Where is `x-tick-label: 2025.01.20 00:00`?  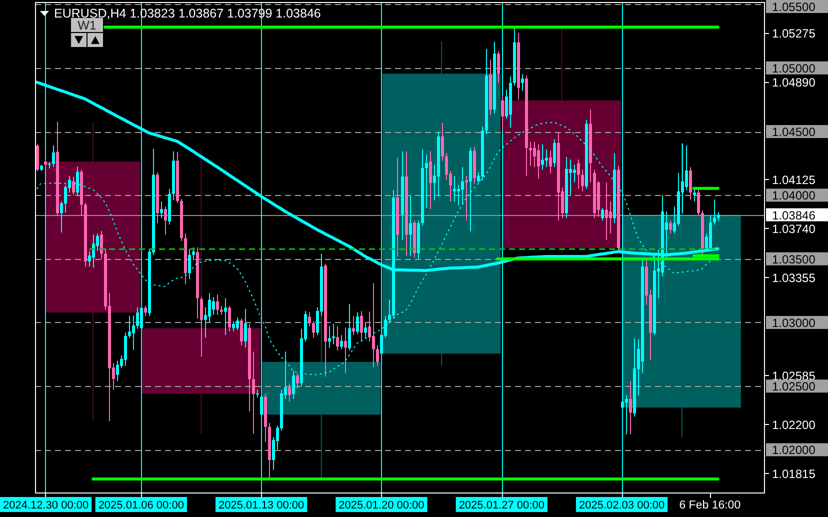 x-tick-label: 2025.01.20 00:00 is located at coordinates (381, 506).